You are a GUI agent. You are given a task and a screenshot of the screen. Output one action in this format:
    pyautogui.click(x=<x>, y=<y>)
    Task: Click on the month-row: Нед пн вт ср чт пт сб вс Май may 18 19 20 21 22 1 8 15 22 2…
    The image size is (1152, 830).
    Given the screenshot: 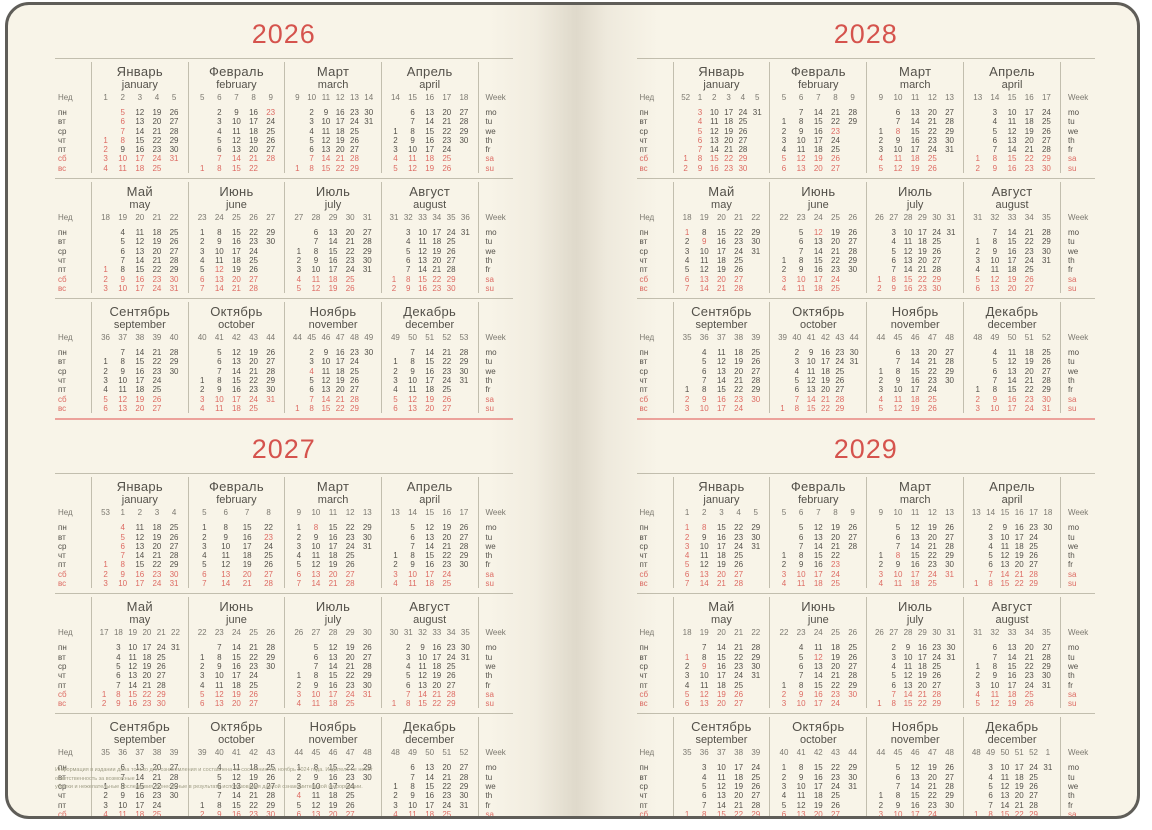 What is the action you would take?
    pyautogui.click(x=865, y=238)
    